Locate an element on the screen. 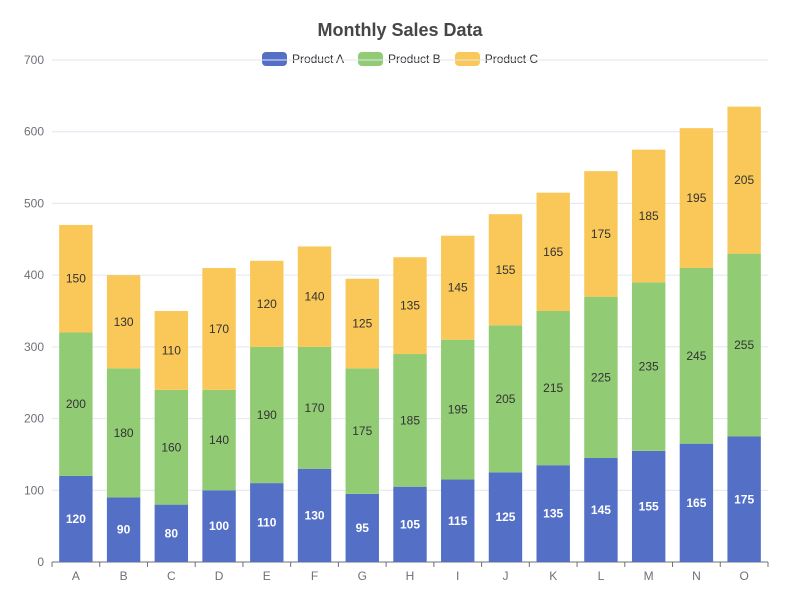  data-label: 175 is located at coordinates (362, 431).